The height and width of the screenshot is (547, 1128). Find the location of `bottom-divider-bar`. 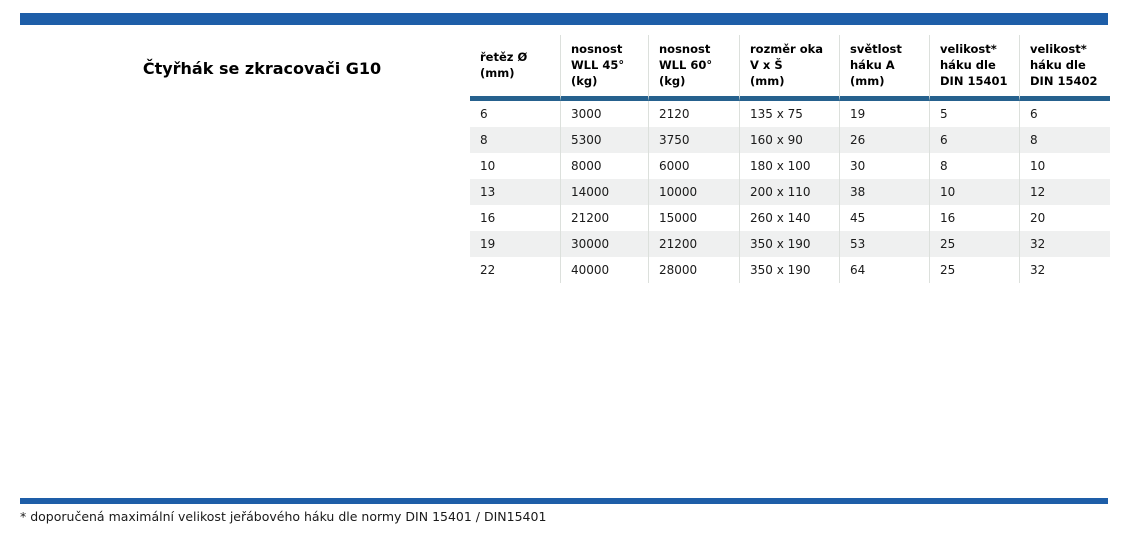

bottom-divider-bar is located at coordinates (564, 501).